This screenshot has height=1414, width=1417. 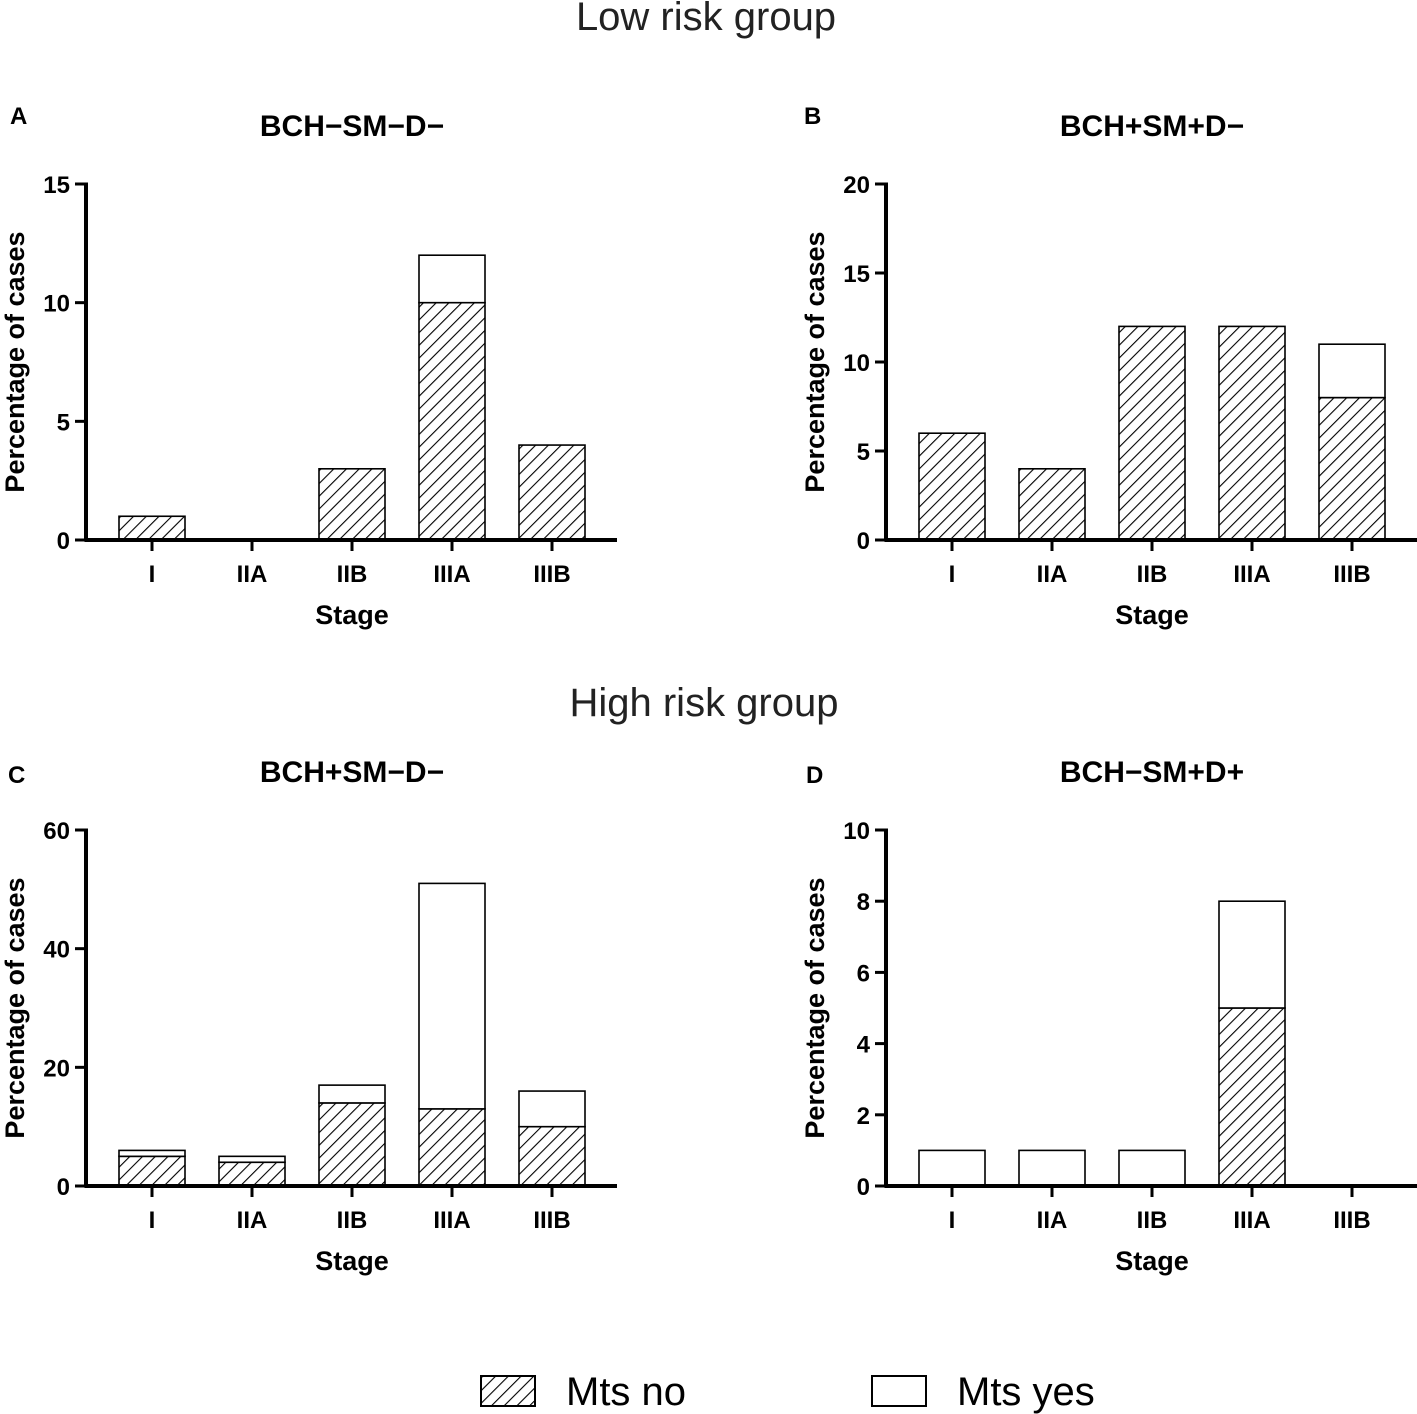 I want to click on chart-c-bar-iia-mts-yes, so click(x=252, y=1159).